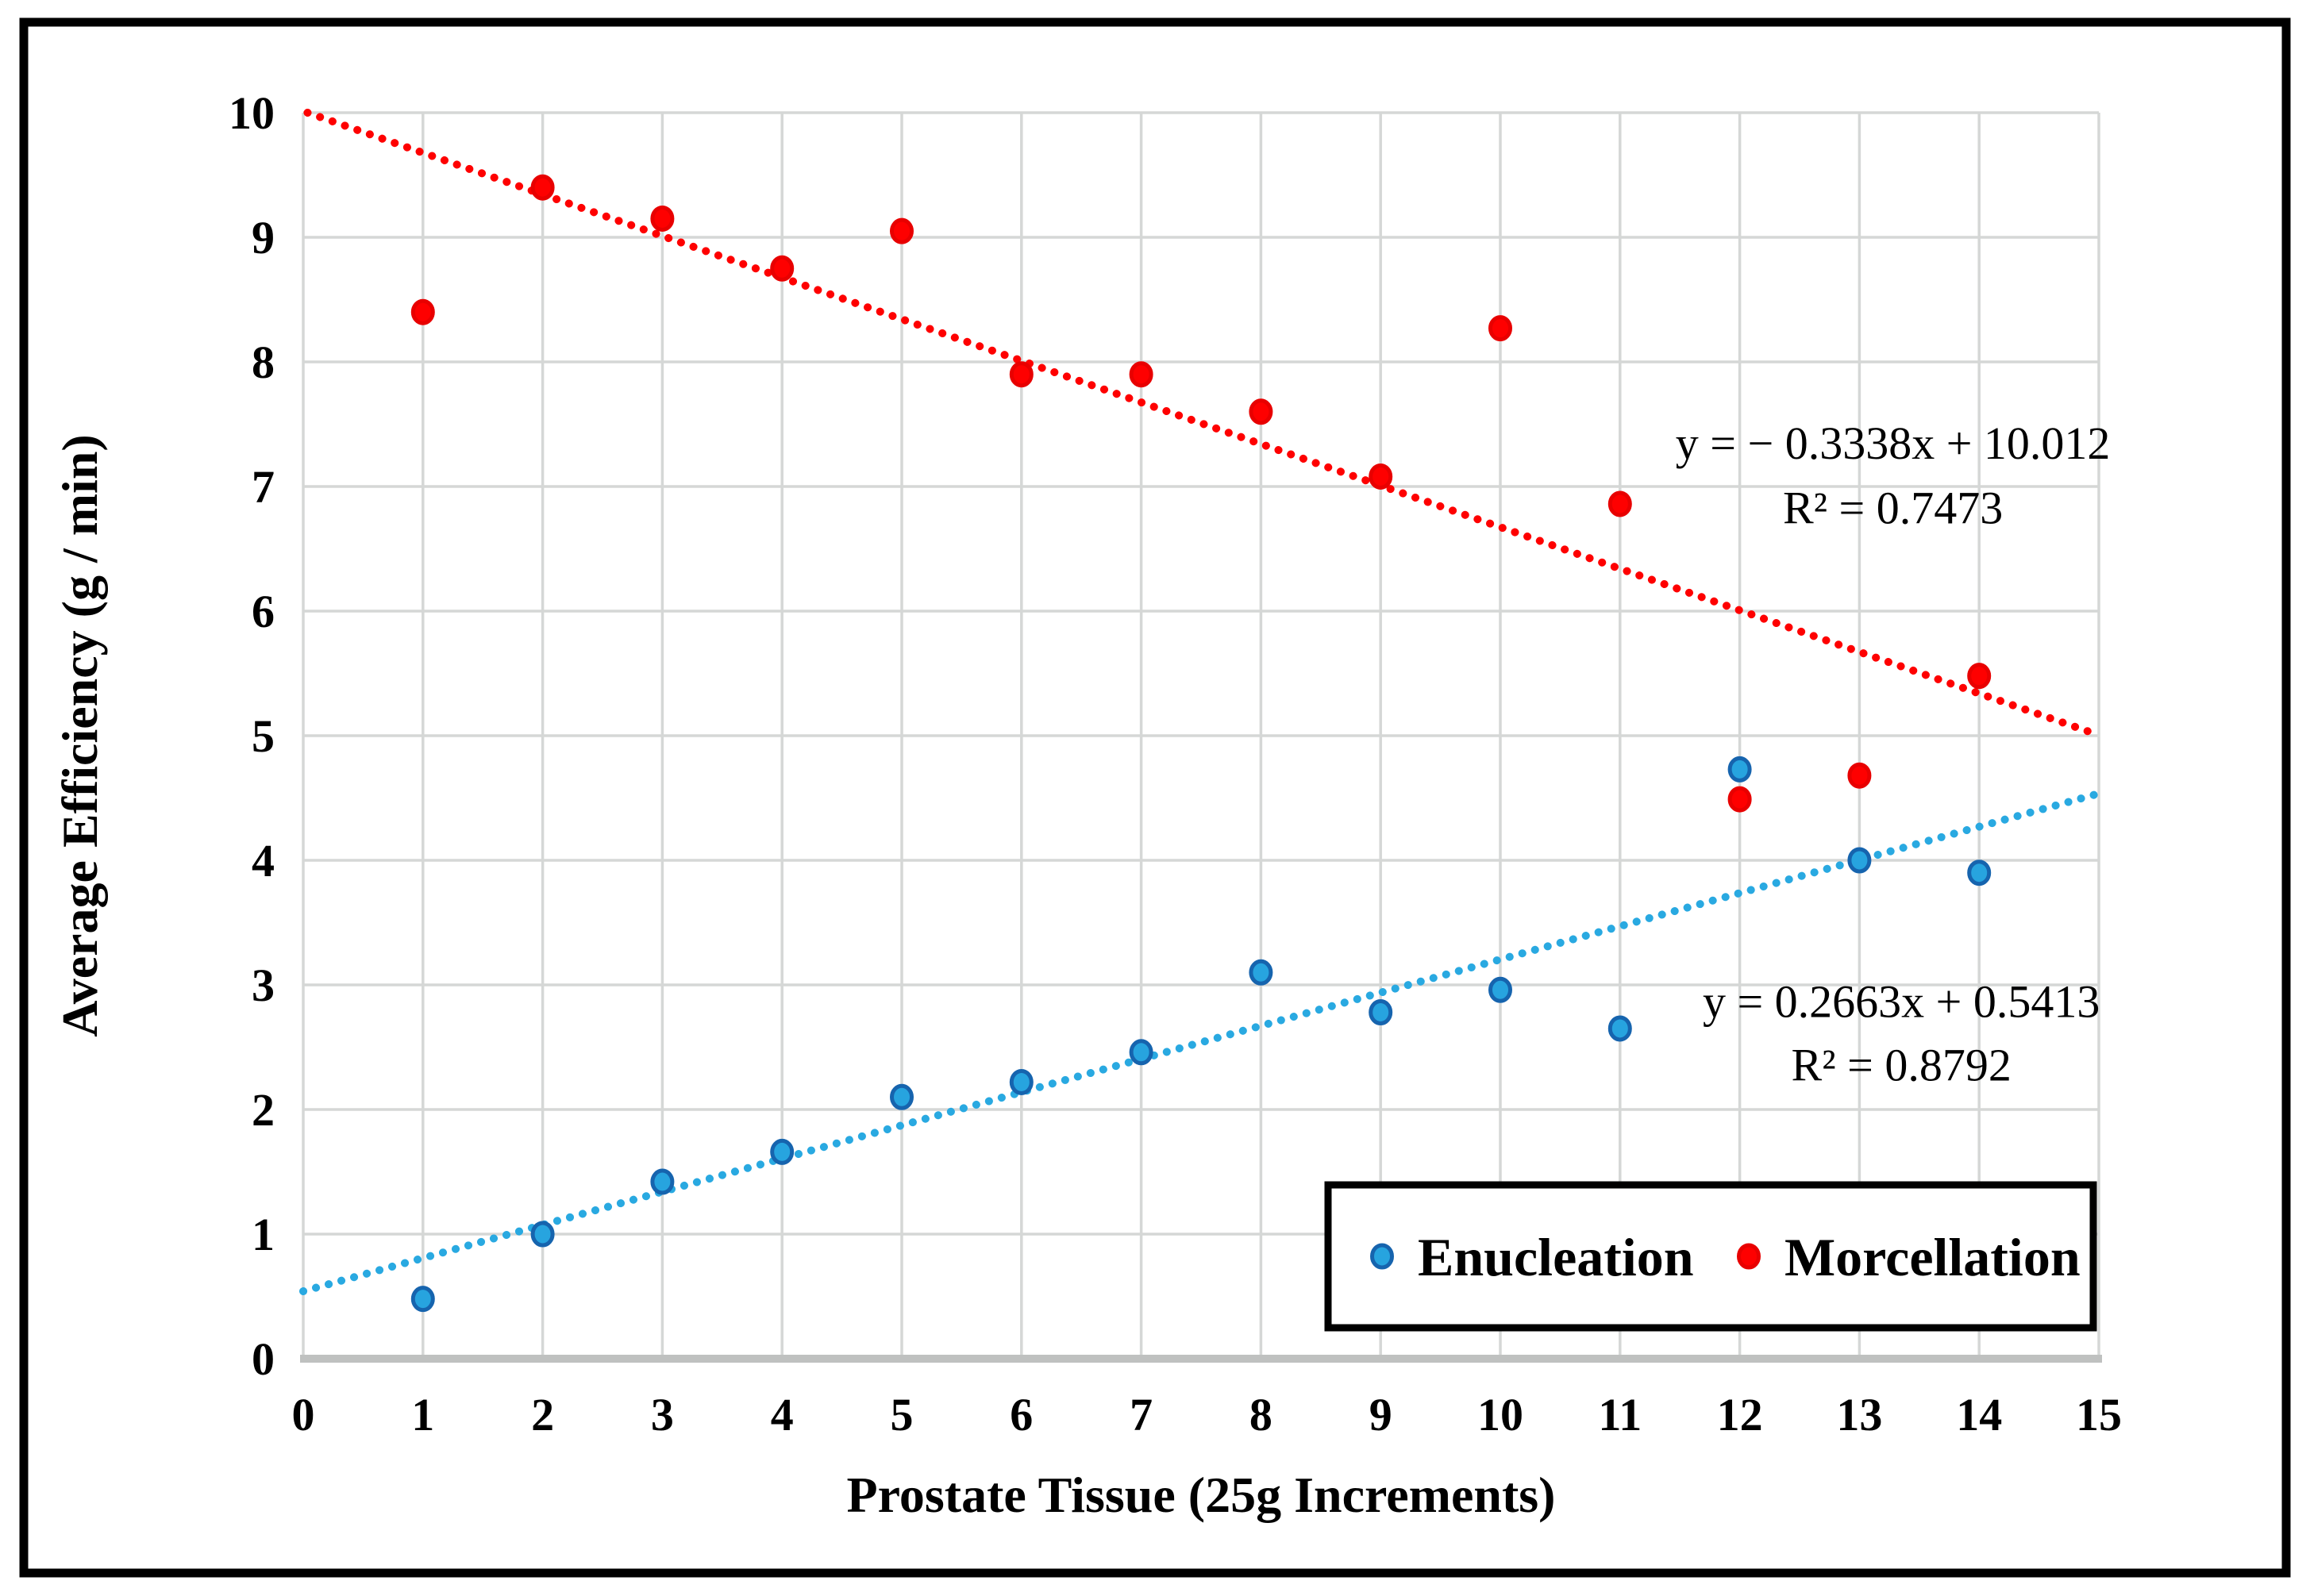  I want to click on equation-label-morcellation: y = − 0.3338x + 10.012, so click(1893, 443).